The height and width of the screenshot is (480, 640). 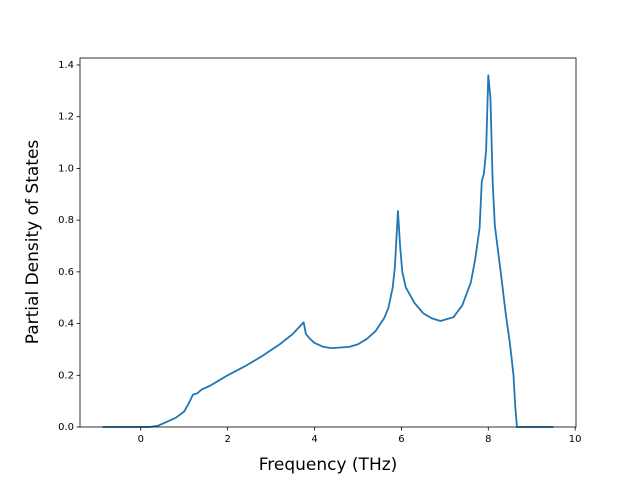 What do you see at coordinates (66, 65) in the screenshot?
I see `y-tick-label: 1.4` at bounding box center [66, 65].